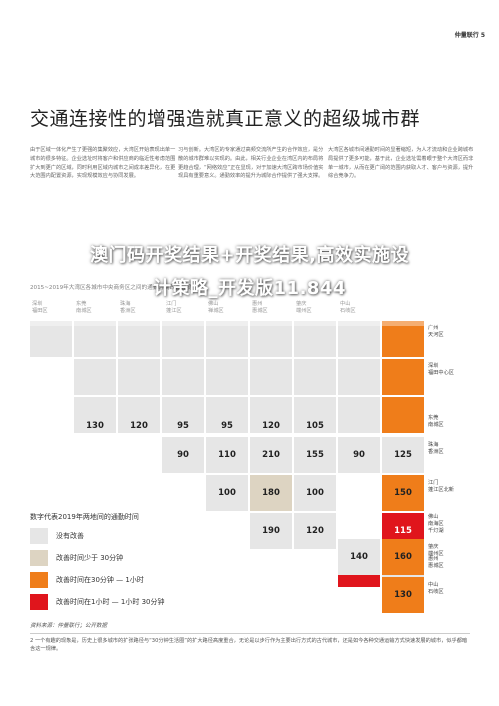 The width and height of the screenshot is (499, 706). I want to click on legend-item-under-30min: 改善时间少于 30分钟, so click(130, 558).